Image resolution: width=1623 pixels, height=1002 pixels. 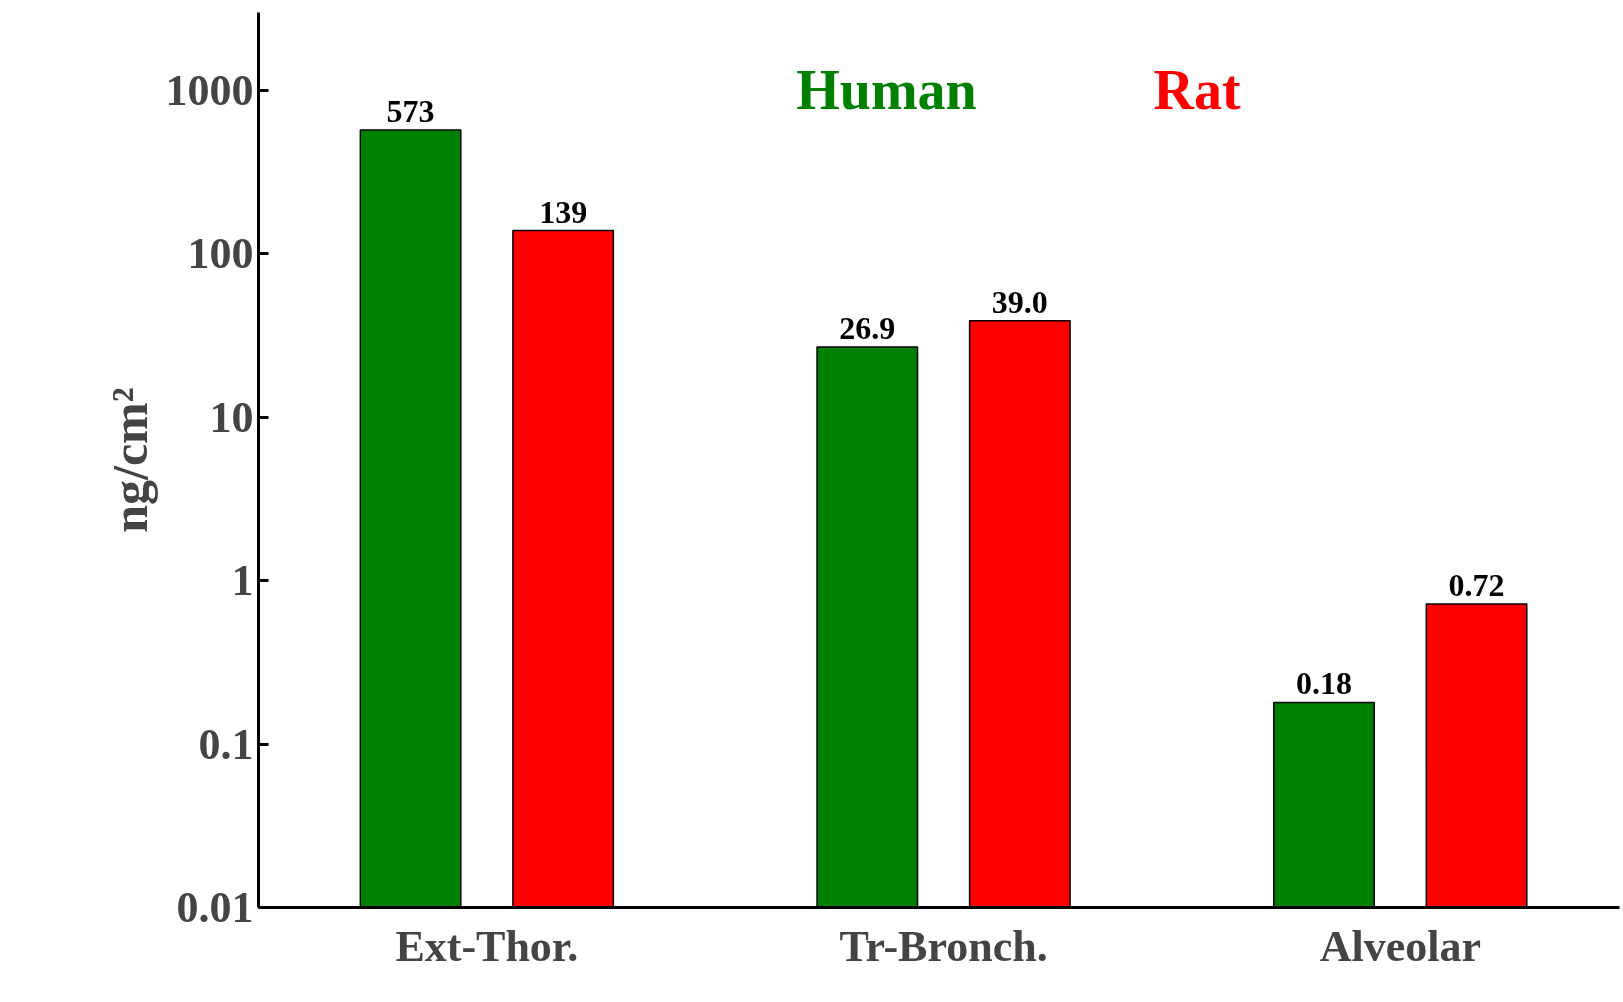 What do you see at coordinates (1400, 946) in the screenshot?
I see `x-tick-label: Alveolar` at bounding box center [1400, 946].